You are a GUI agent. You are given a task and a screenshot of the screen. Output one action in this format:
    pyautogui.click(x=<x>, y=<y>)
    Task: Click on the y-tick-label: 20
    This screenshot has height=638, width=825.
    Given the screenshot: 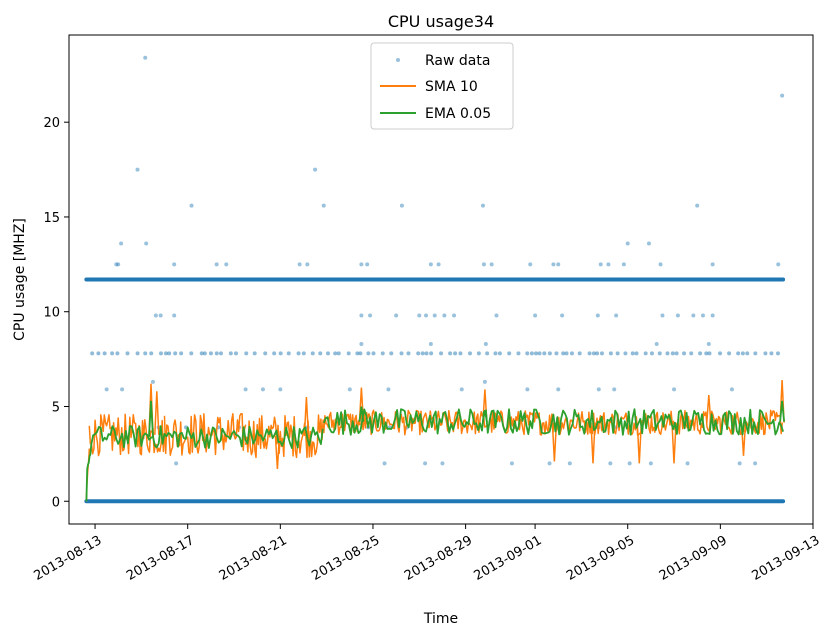 What is the action you would take?
    pyautogui.click(x=51, y=123)
    